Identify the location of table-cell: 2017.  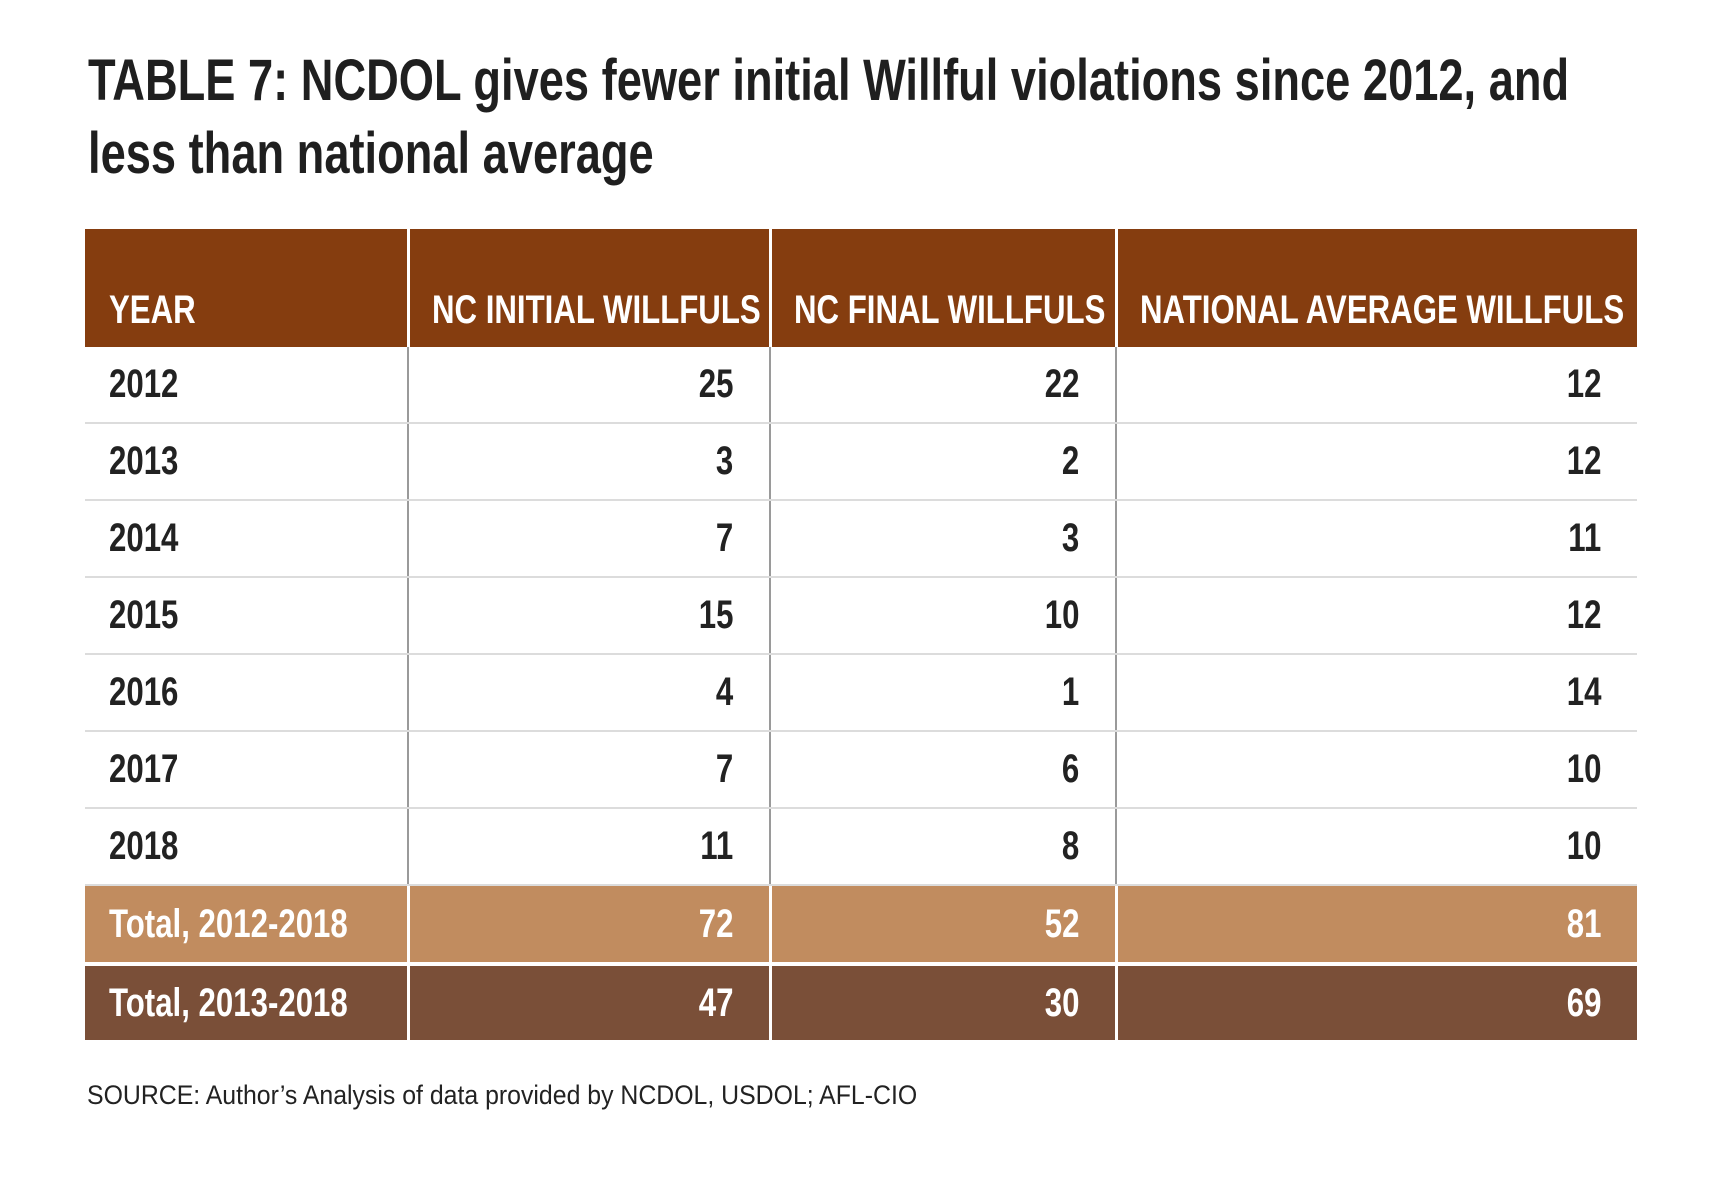
(246, 769).